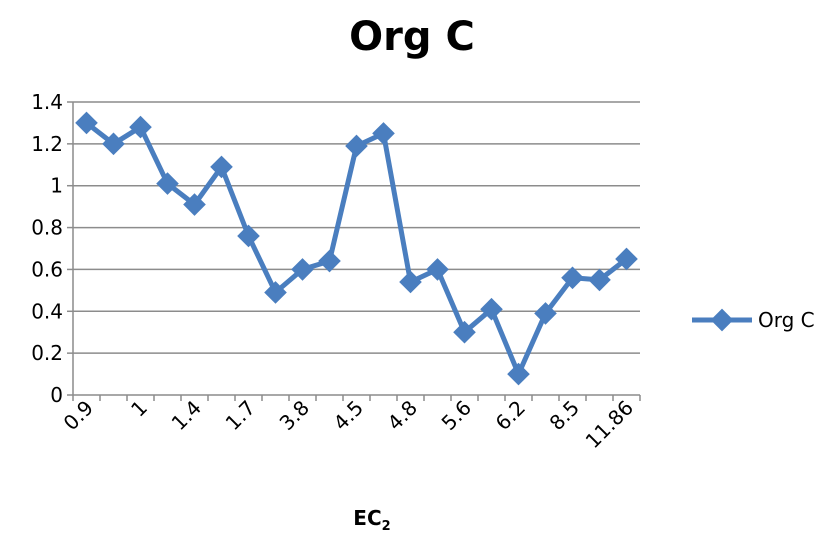 The width and height of the screenshot is (826, 538). Describe the element at coordinates (786, 320) in the screenshot. I see `legend-label: Org C` at that location.